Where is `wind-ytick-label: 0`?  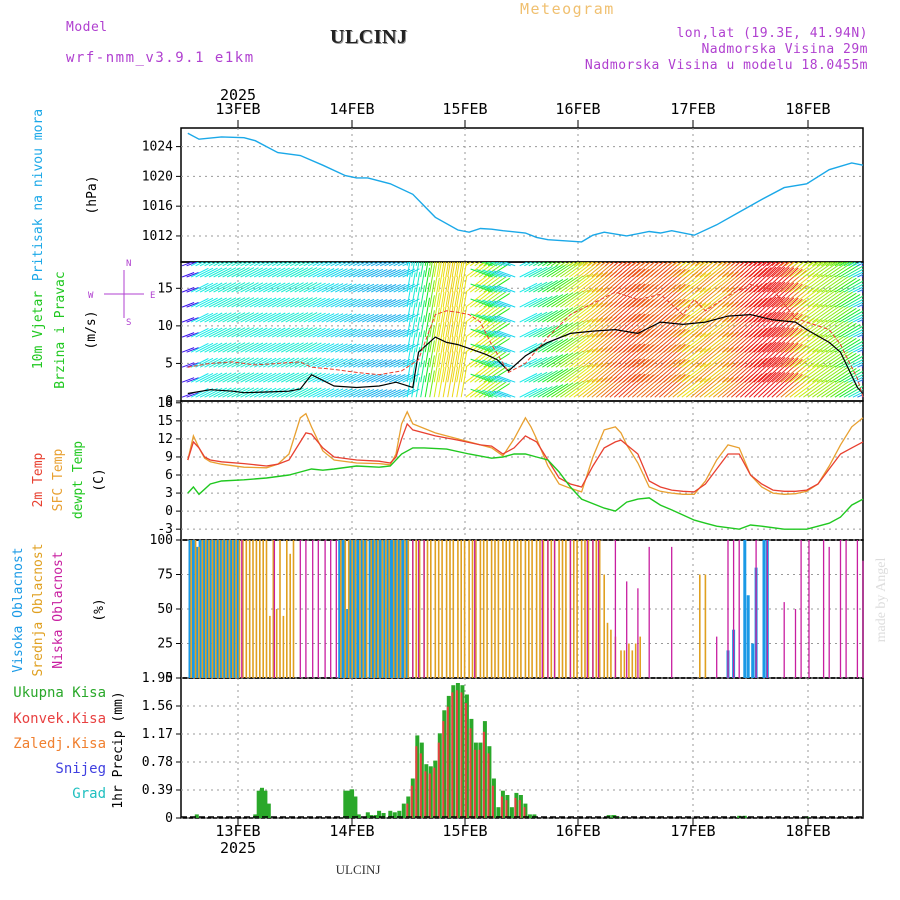 wind-ytick-label: 0 is located at coordinates (169, 401).